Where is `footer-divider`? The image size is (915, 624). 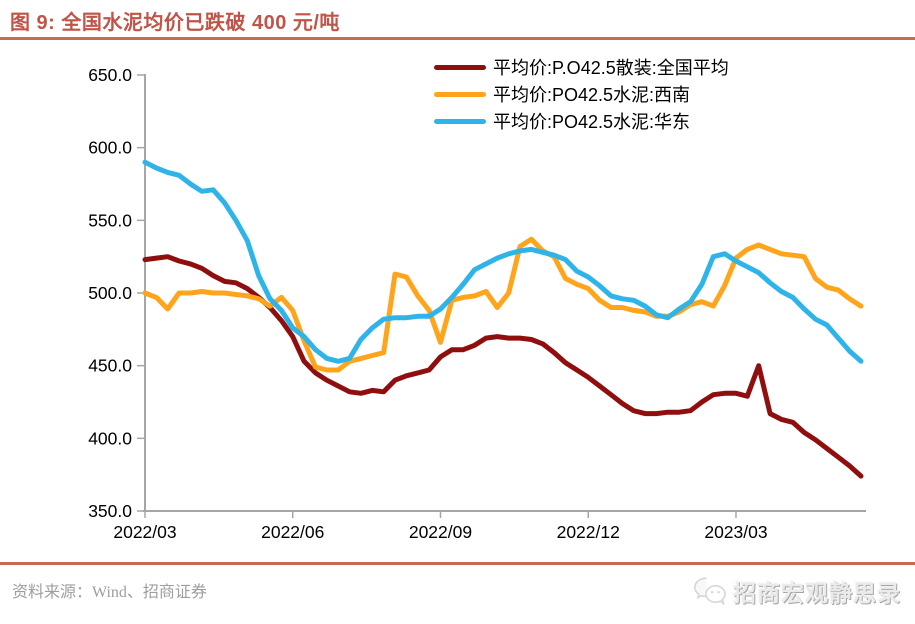 footer-divider is located at coordinates (457, 563).